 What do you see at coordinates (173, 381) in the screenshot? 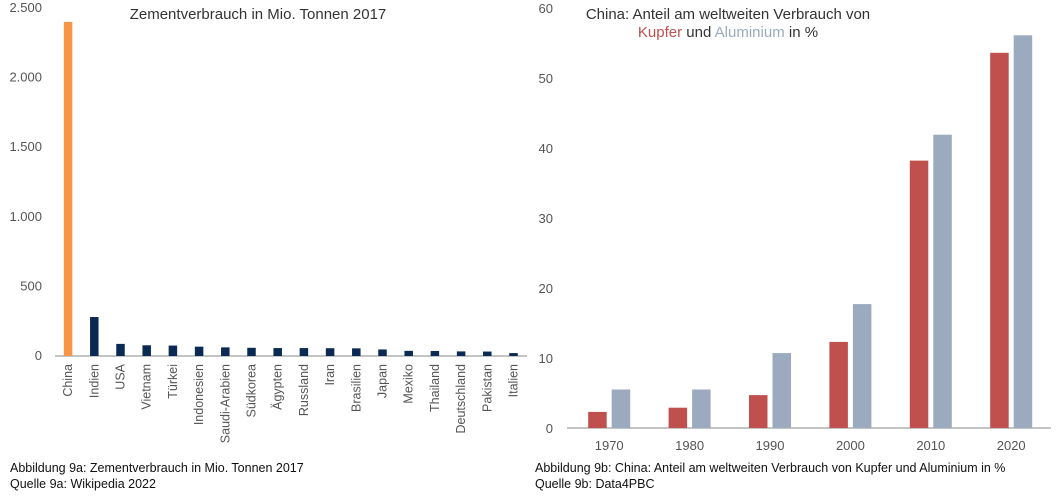
I see `chart-a-xtick-label: Türkei` at bounding box center [173, 381].